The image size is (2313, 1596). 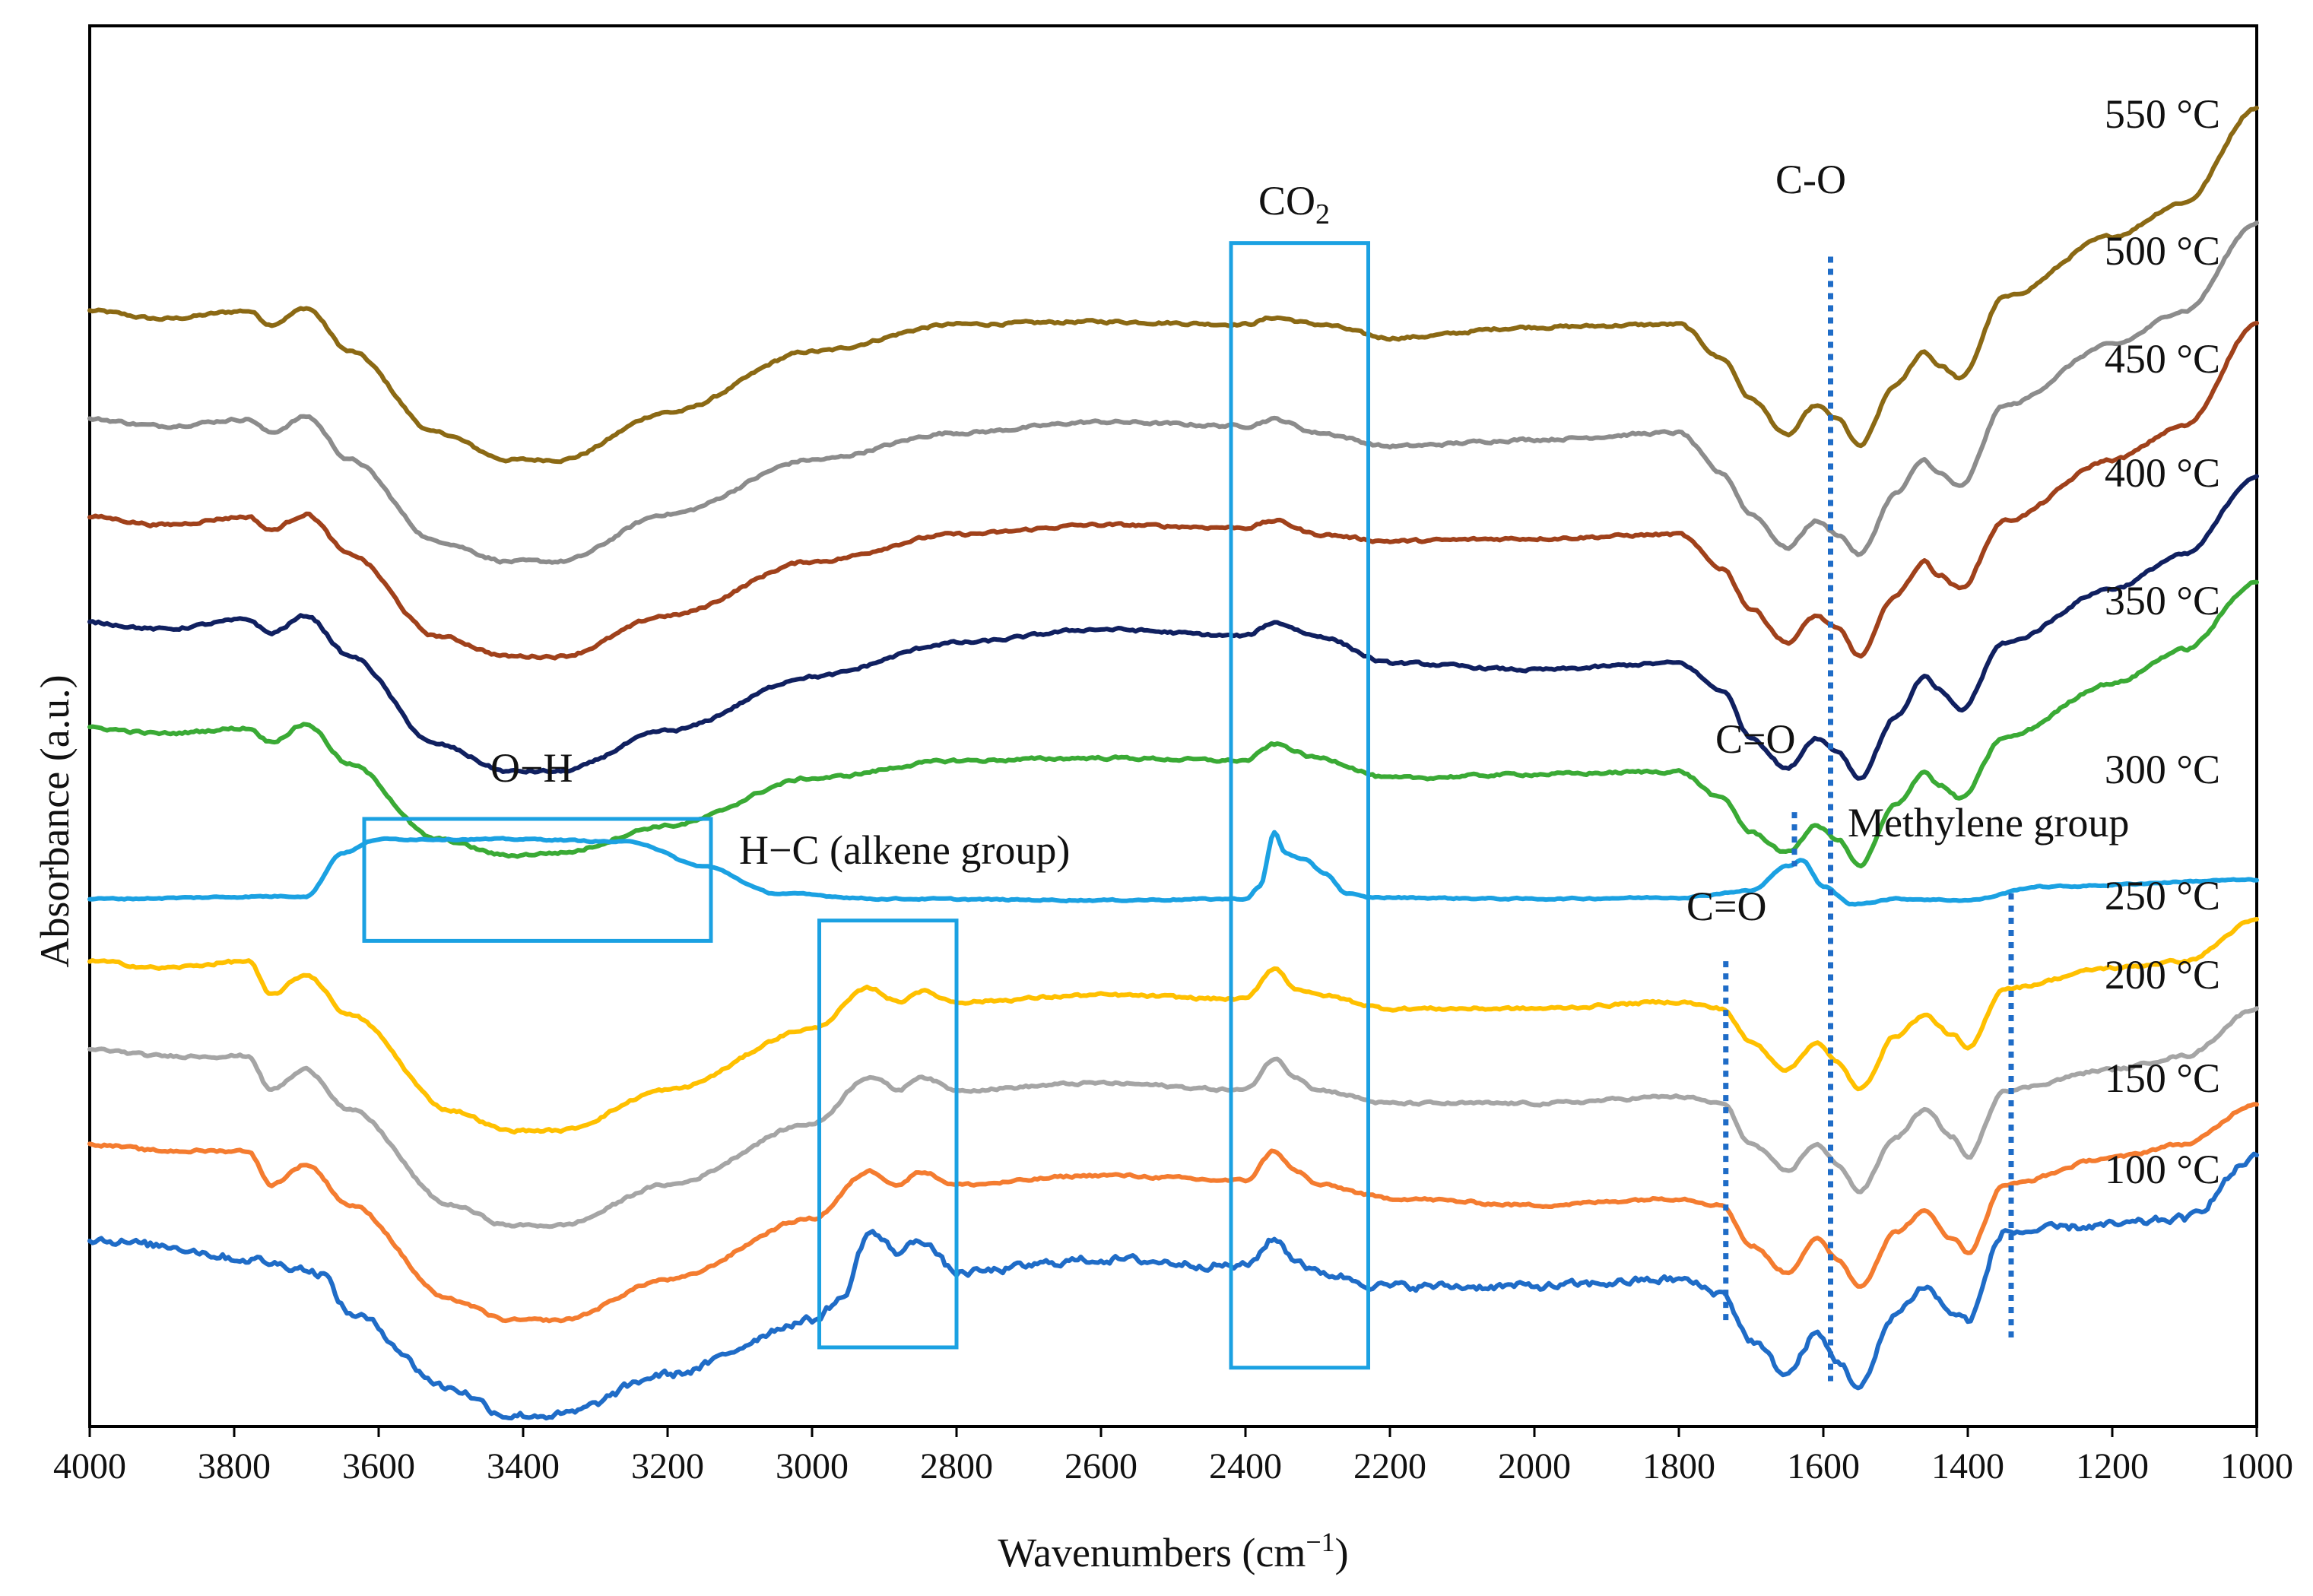 What do you see at coordinates (531, 768) in the screenshot?
I see `o-h-label: O−H` at bounding box center [531, 768].